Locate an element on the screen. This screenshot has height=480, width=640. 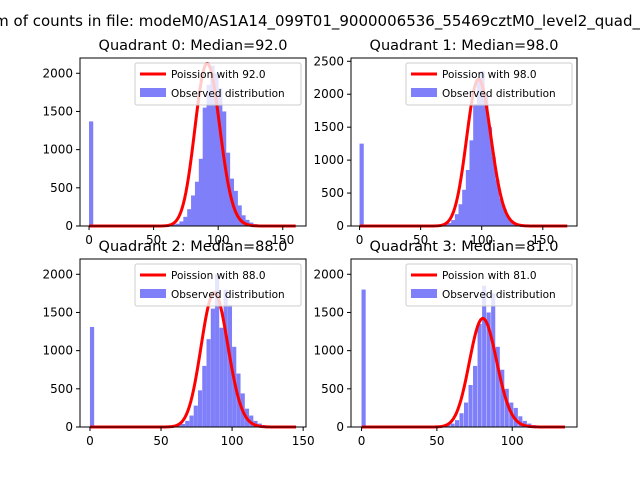
legend: Poission with 92.0 Observed distribution is located at coordinates (218, 84).